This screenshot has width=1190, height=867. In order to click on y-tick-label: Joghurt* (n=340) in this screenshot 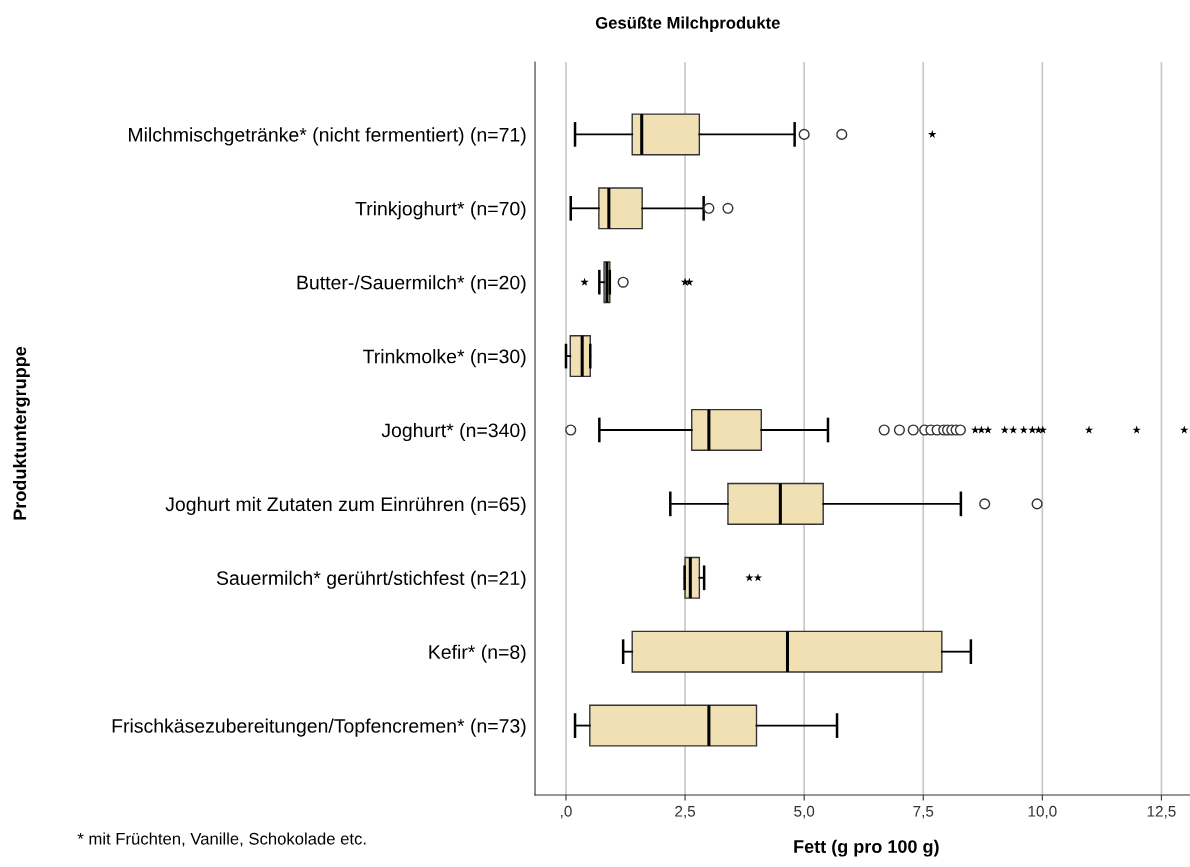, I will do `click(453, 432)`.